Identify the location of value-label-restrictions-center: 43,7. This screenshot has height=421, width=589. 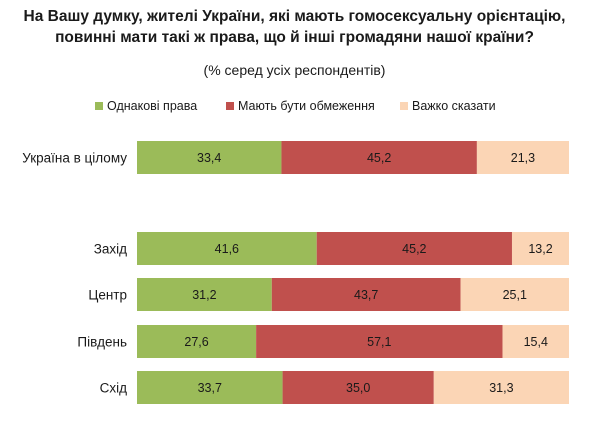
(366, 295).